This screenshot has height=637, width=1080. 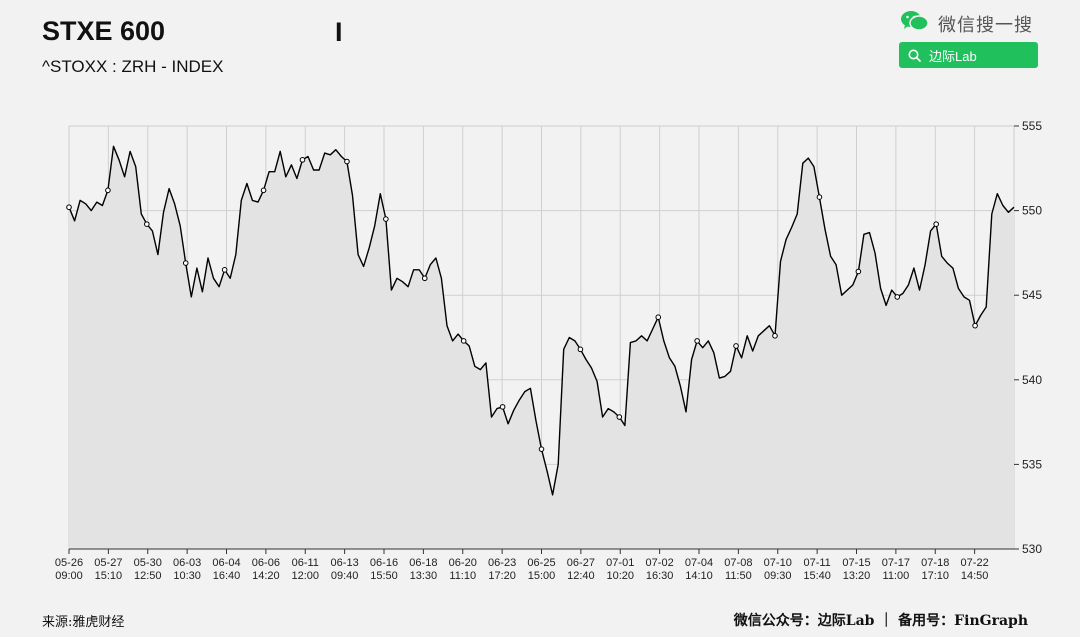 I want to click on x-tick-date: 07-10, so click(x=778, y=563).